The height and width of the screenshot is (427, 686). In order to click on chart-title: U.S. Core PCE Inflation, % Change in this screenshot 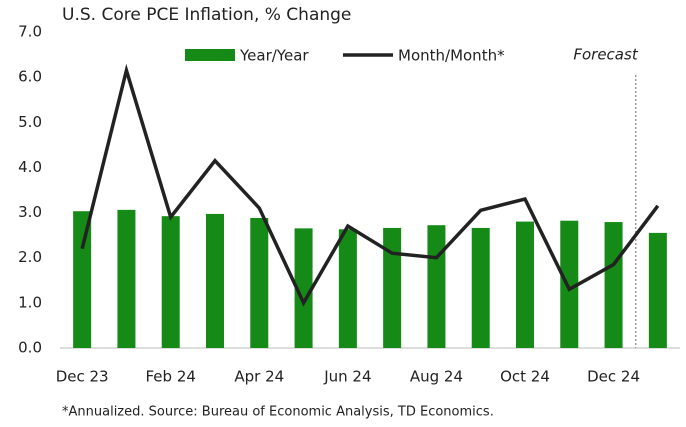, I will do `click(206, 15)`.